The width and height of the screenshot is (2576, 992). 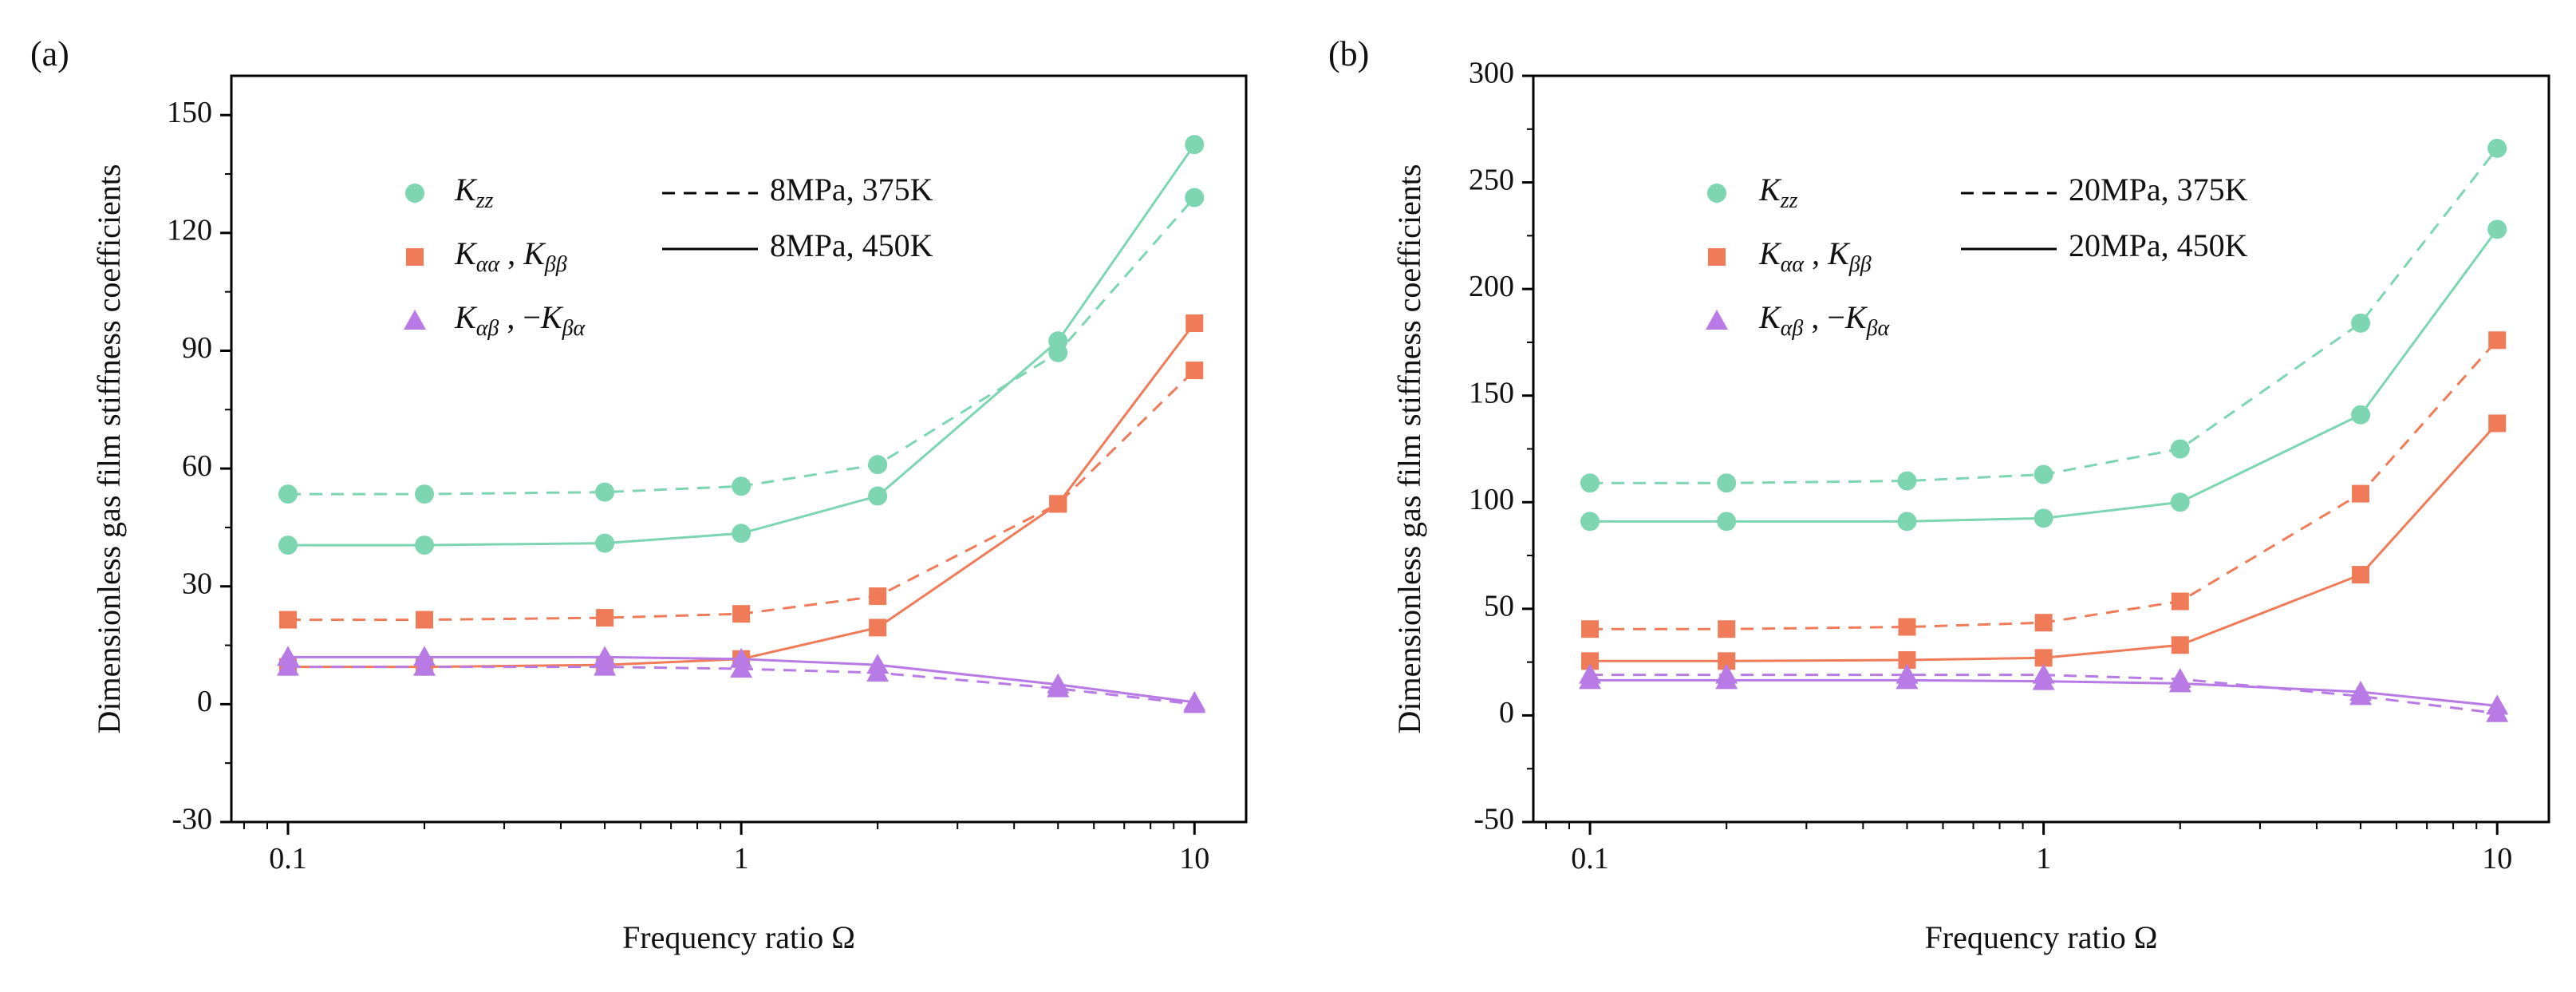 I want to click on y-tick-label: 90, so click(x=197, y=348).